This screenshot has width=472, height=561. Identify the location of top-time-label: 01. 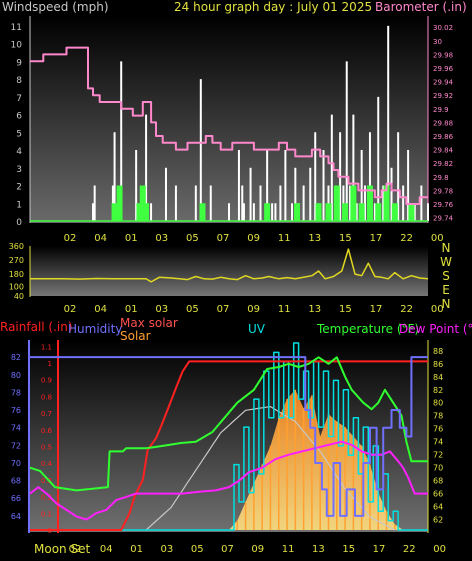
(131, 238).